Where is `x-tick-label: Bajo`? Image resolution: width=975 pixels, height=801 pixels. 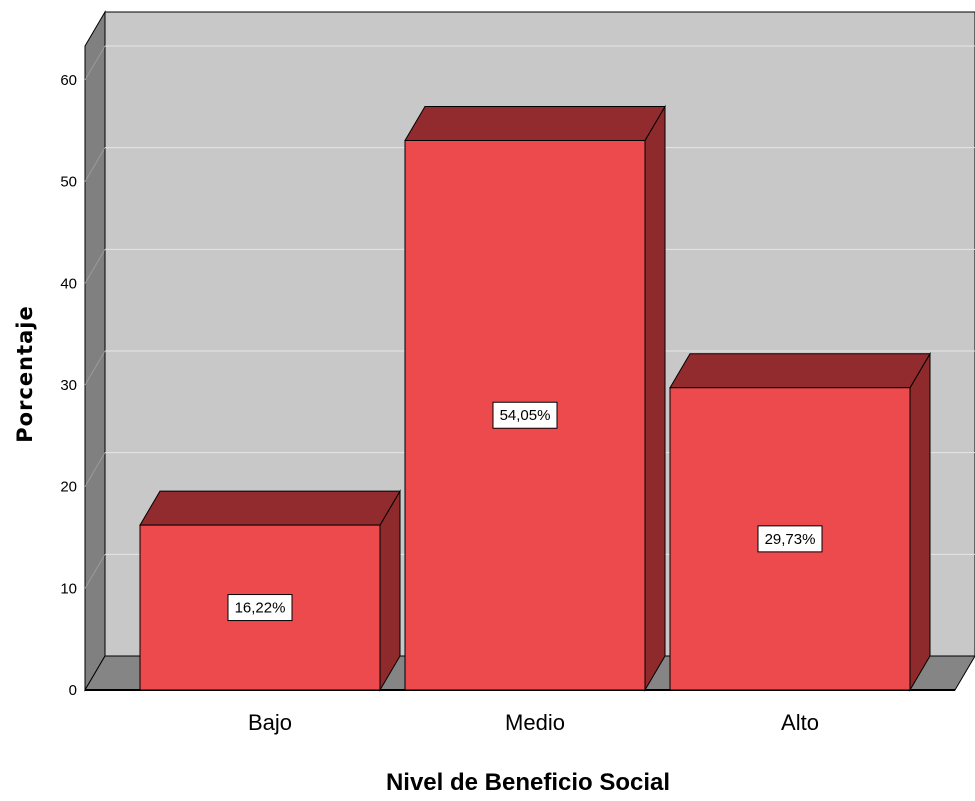
x-tick-label: Bajo is located at coordinates (270, 722).